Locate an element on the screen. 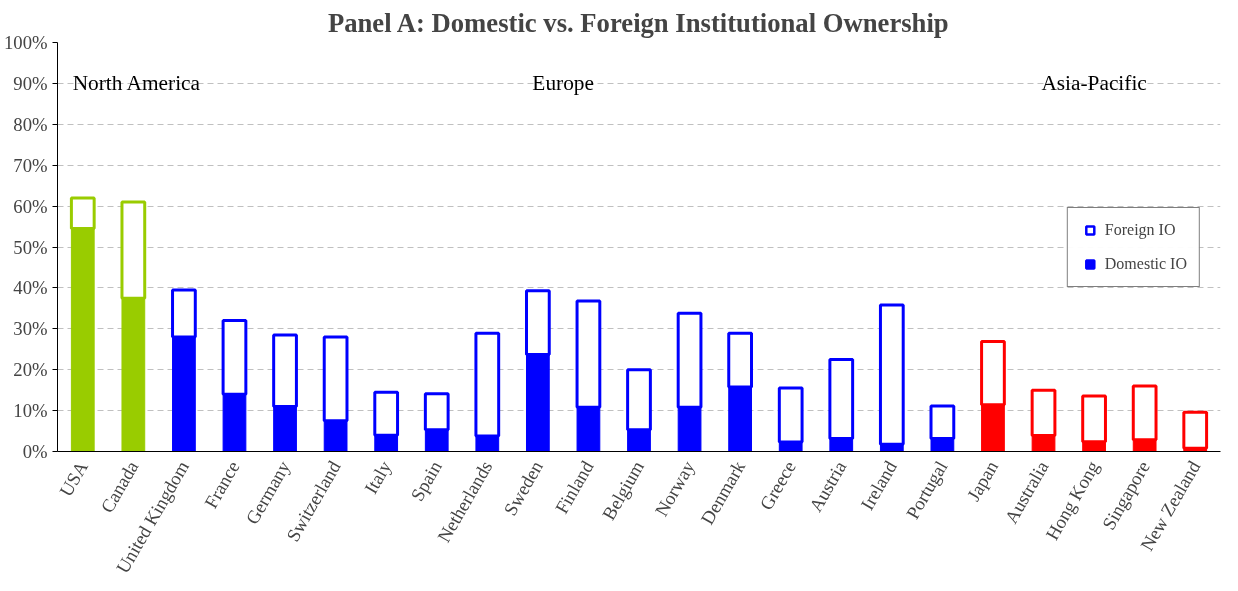 This screenshot has height=591, width=1238. bar is located at coordinates (1195, 430).